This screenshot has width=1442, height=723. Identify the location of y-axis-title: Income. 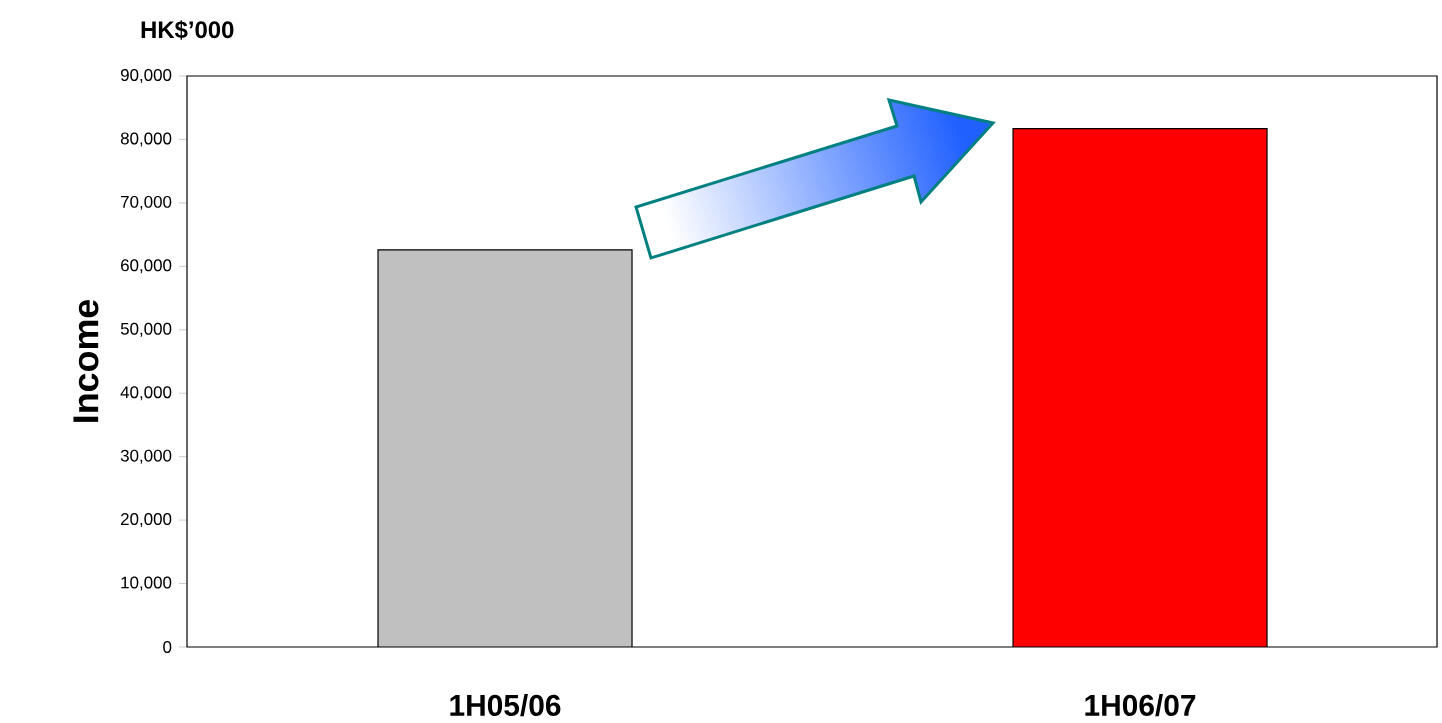
(86, 360).